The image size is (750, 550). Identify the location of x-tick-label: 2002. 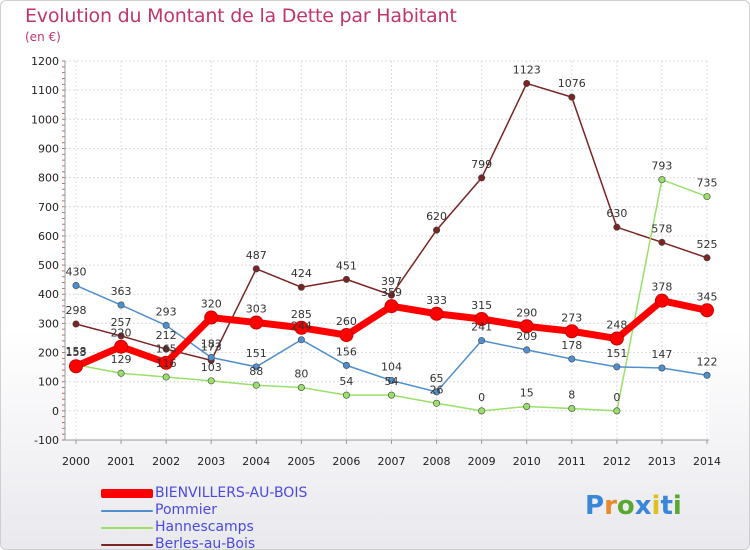
(166, 461).